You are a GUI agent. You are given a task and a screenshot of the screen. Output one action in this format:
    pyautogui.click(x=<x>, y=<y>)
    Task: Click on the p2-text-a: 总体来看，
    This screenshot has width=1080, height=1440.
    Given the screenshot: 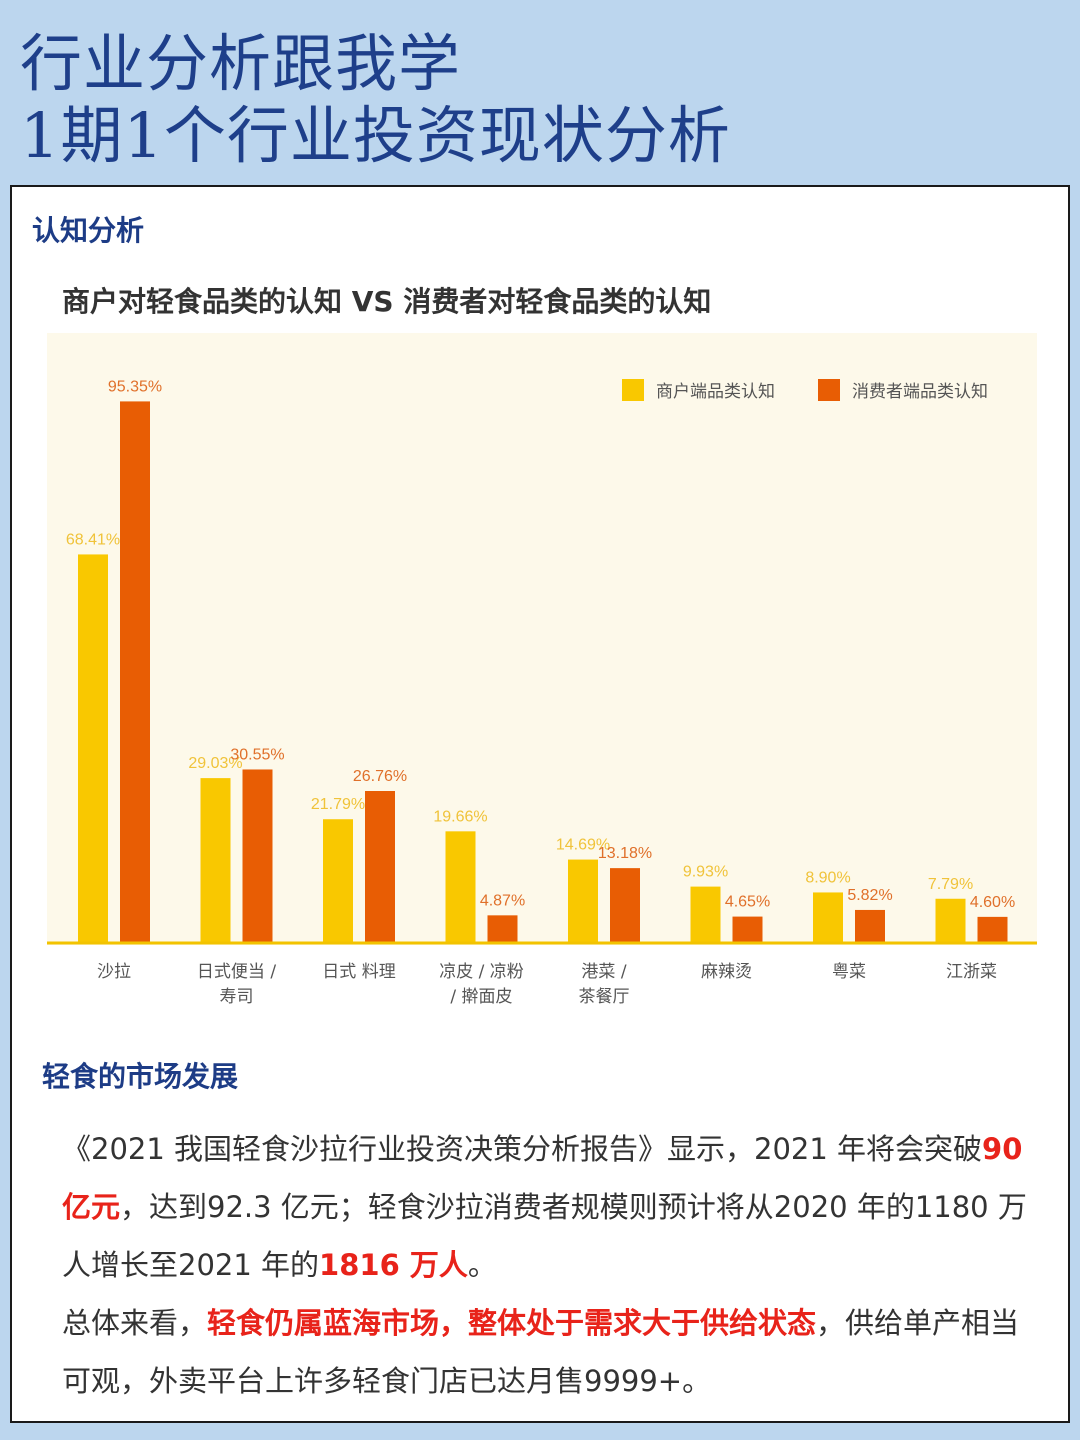 What is the action you would take?
    pyautogui.click(x=135, y=1323)
    